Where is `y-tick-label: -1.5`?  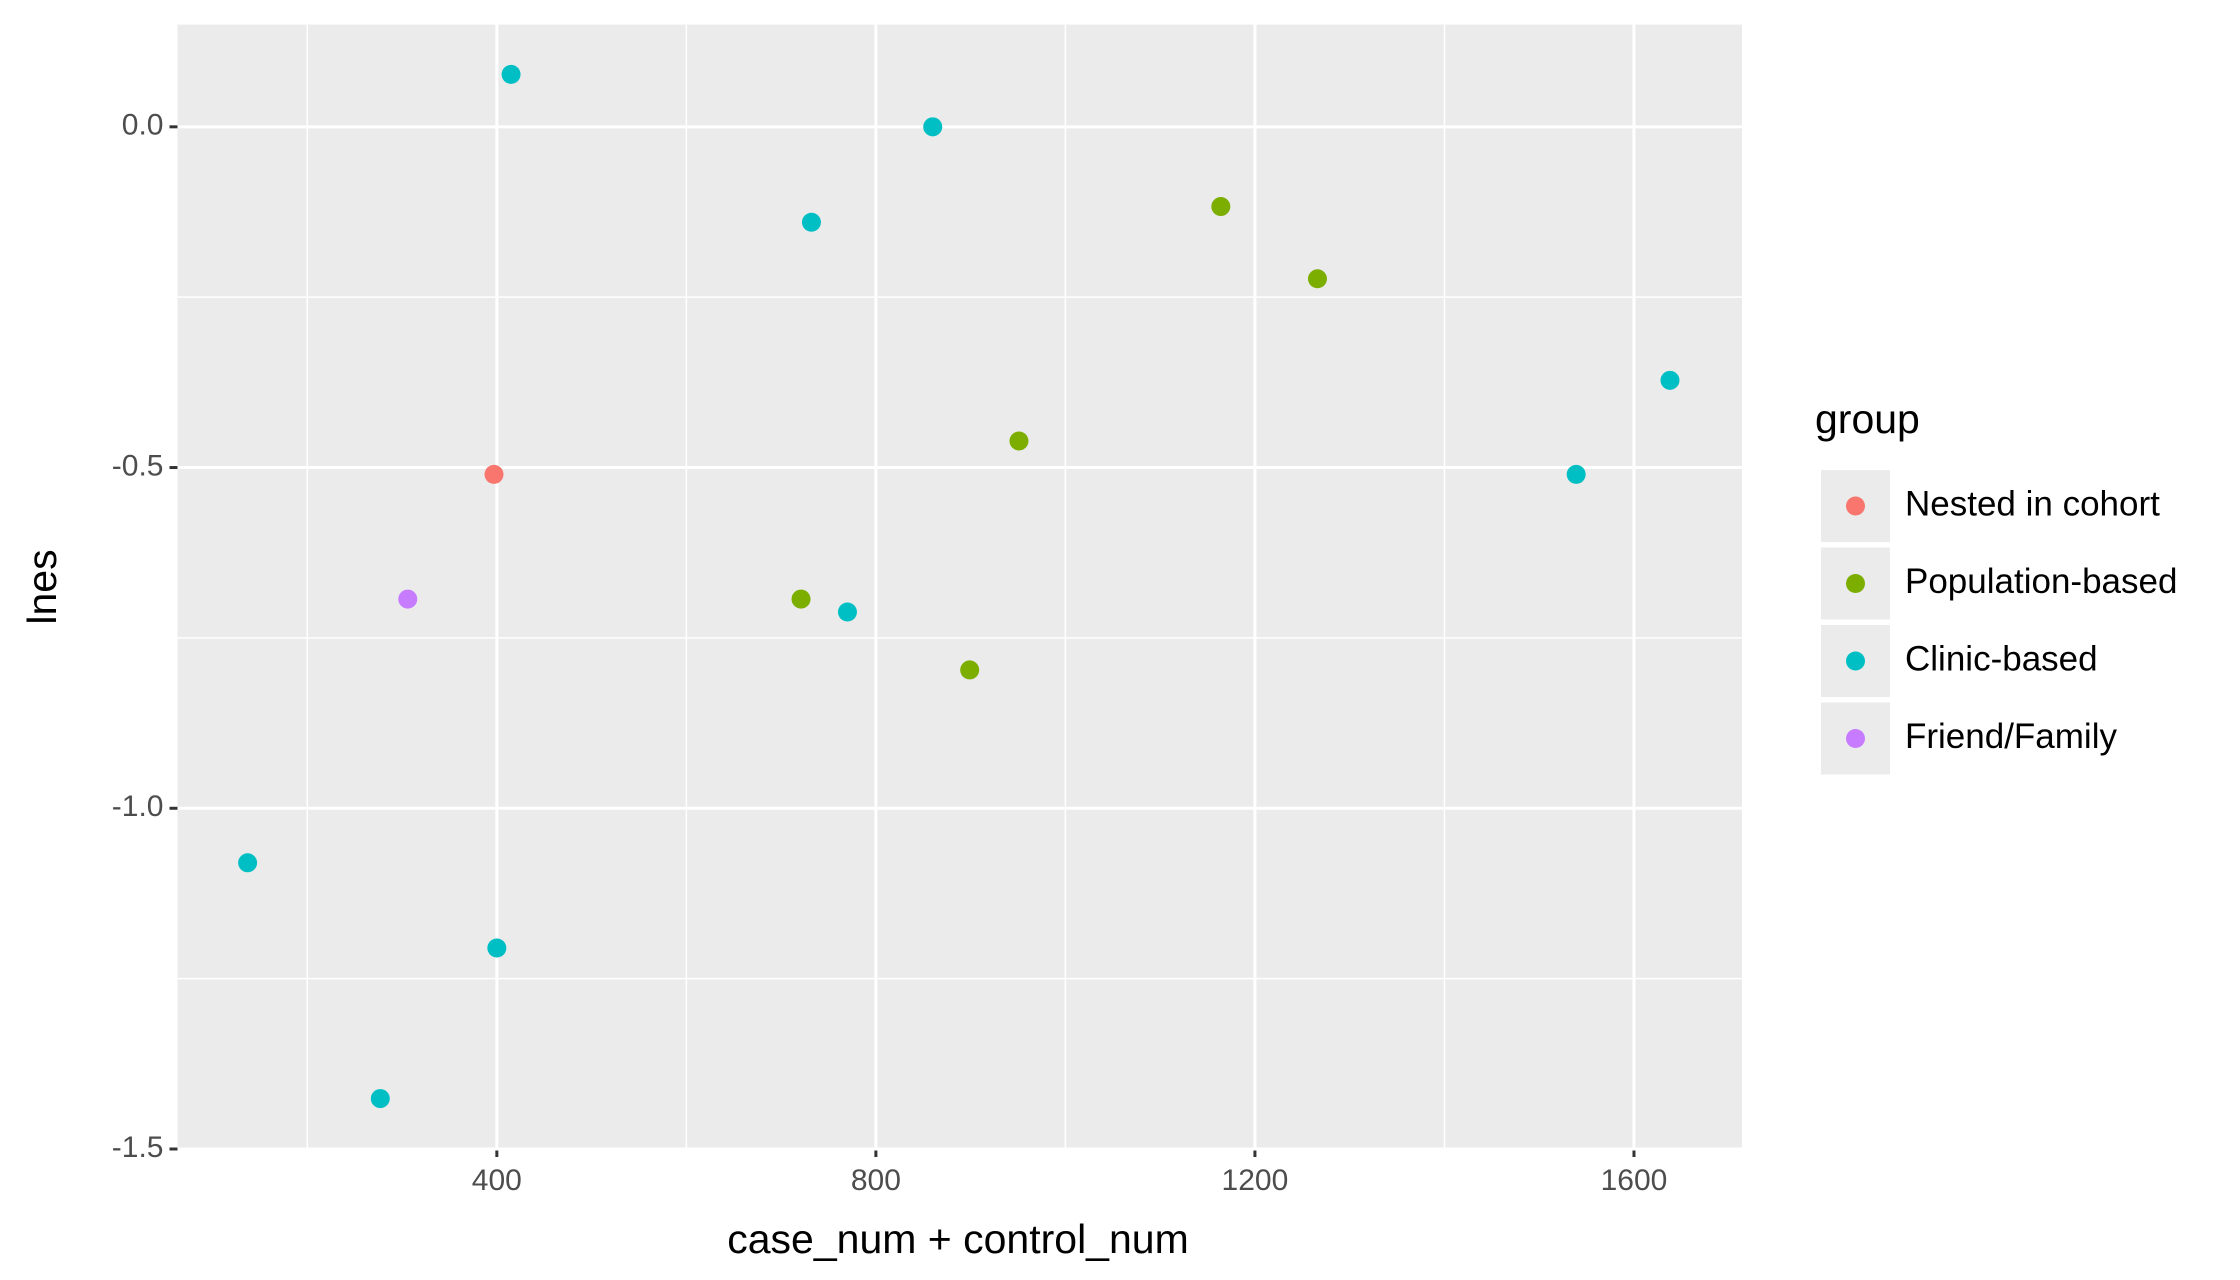
y-tick-label: -1.5 is located at coordinates (138, 1147).